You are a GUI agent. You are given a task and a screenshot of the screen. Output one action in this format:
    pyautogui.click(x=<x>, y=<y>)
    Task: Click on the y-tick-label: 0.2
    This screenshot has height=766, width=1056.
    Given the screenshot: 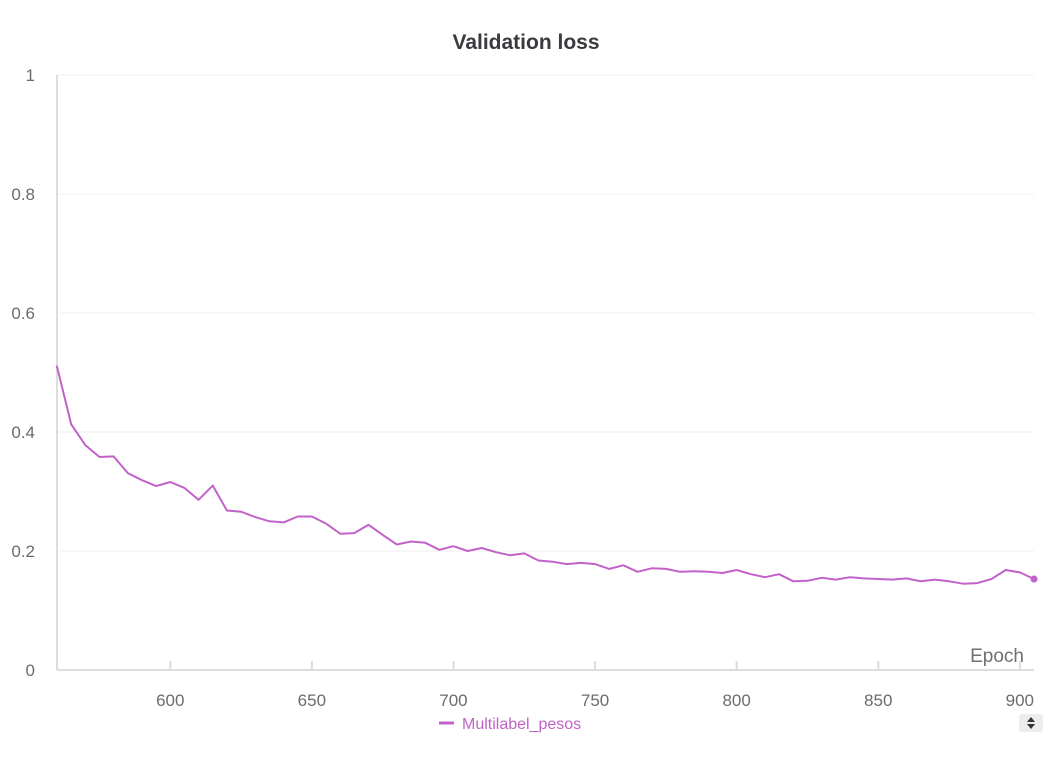 What is the action you would take?
    pyautogui.click(x=23, y=551)
    